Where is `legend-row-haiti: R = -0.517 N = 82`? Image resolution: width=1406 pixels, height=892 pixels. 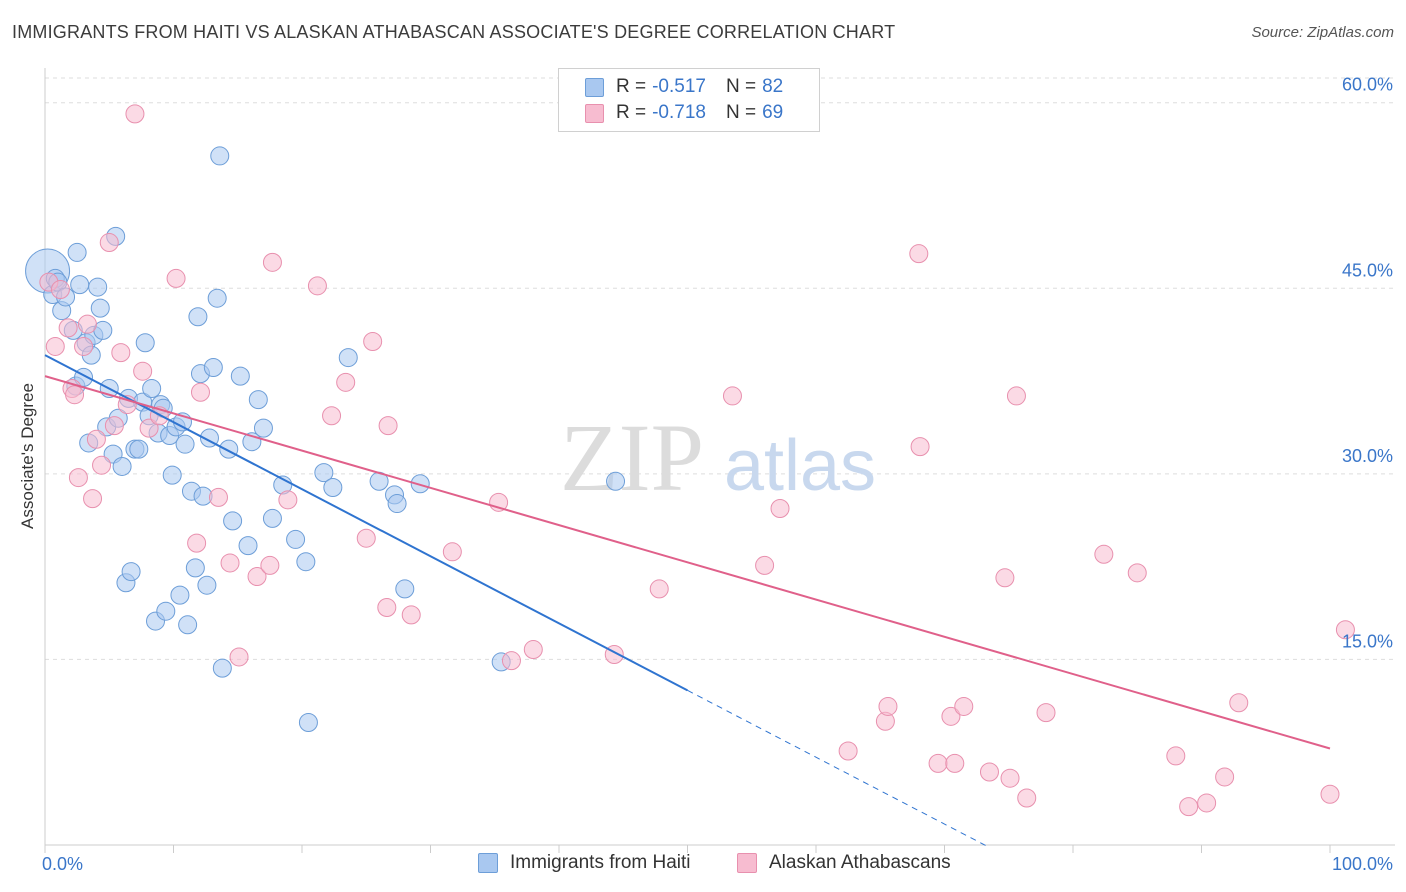 legend-row-haiti: R = -0.517 N = 82 is located at coordinates (684, 87).